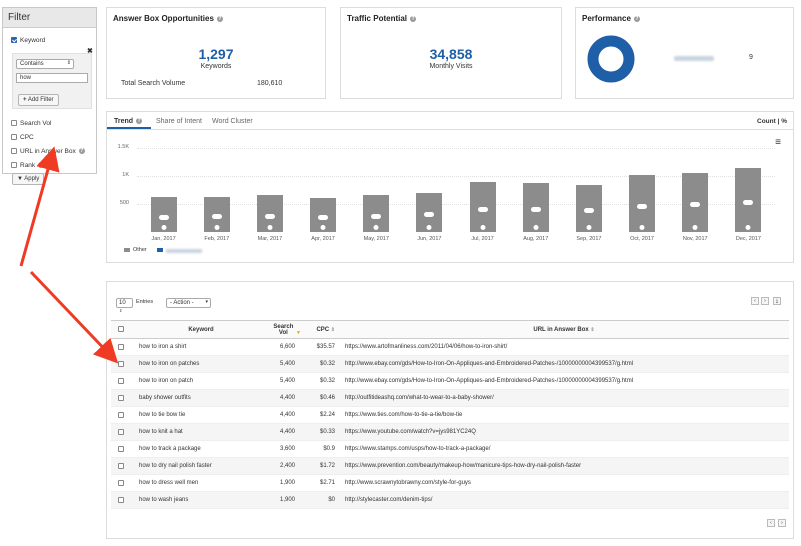 Image resolution: width=801 pixels, height=546 pixels. Describe the element at coordinates (777, 301) in the screenshot. I see `export-icon: ⤓` at that location.